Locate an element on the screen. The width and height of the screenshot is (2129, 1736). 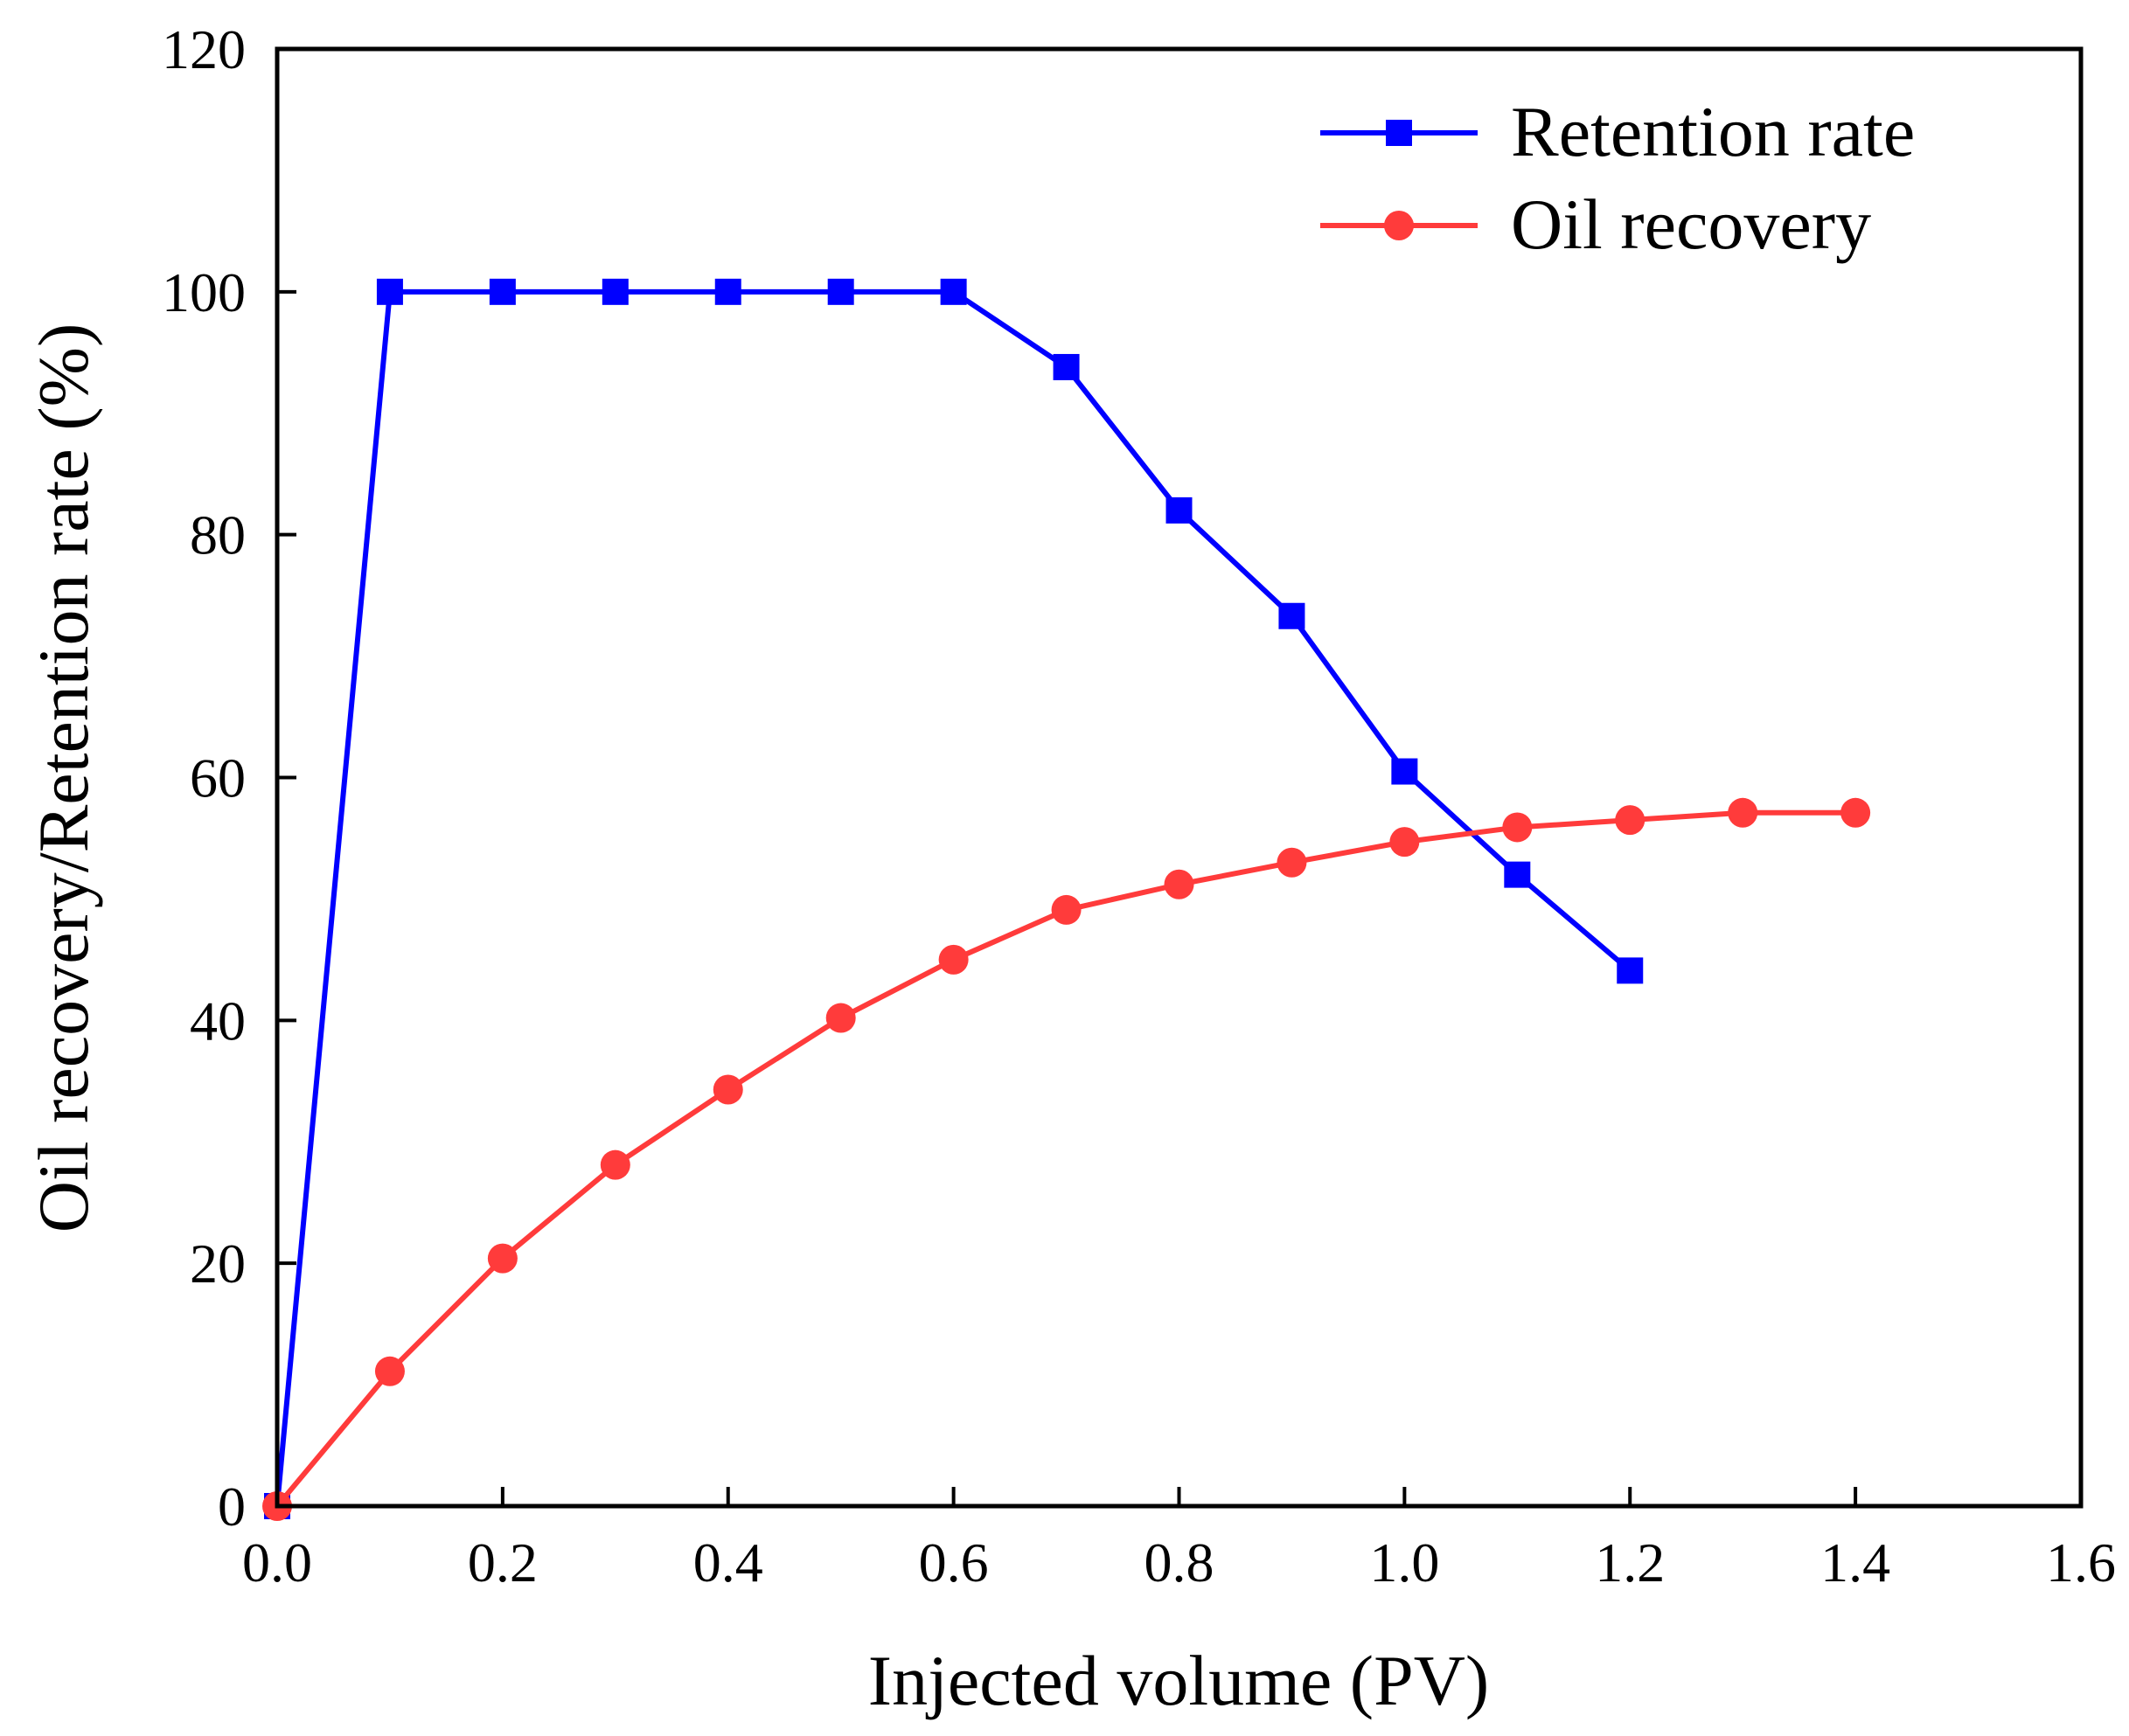
legend-item: Oil recovery is located at coordinates (1595, 224).